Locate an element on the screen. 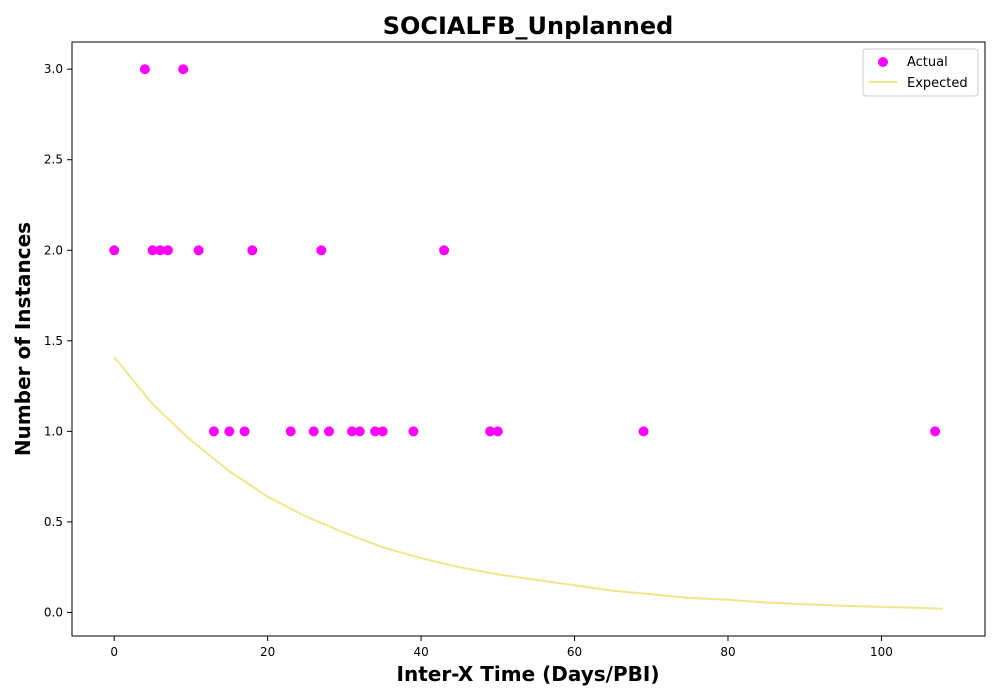 The image size is (1000, 700). y-tick-label: 2.0 is located at coordinates (53, 250).